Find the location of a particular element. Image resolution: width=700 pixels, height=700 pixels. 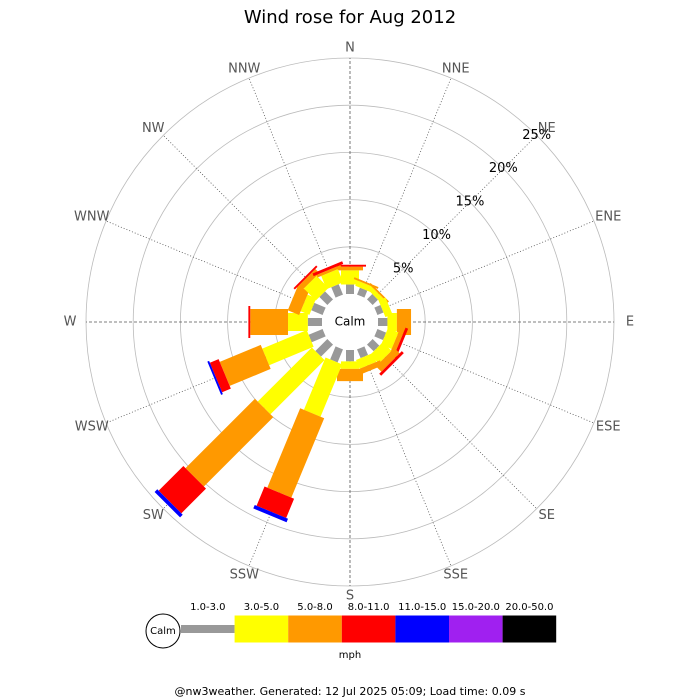

ring-label: 20% is located at coordinates (503, 168).